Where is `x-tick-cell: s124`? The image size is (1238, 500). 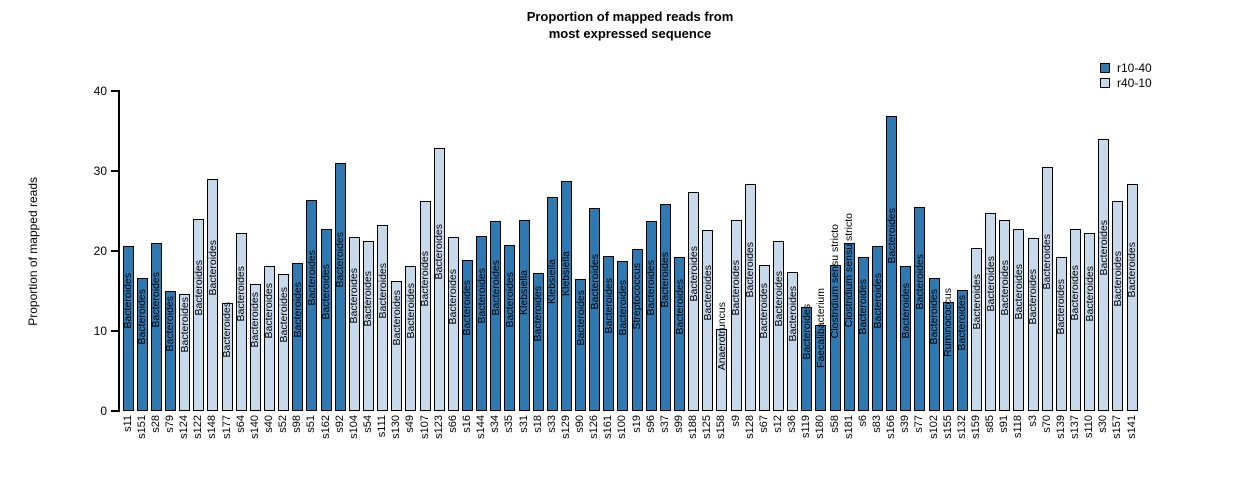
x-tick-cell: s124 is located at coordinates (185, 447).